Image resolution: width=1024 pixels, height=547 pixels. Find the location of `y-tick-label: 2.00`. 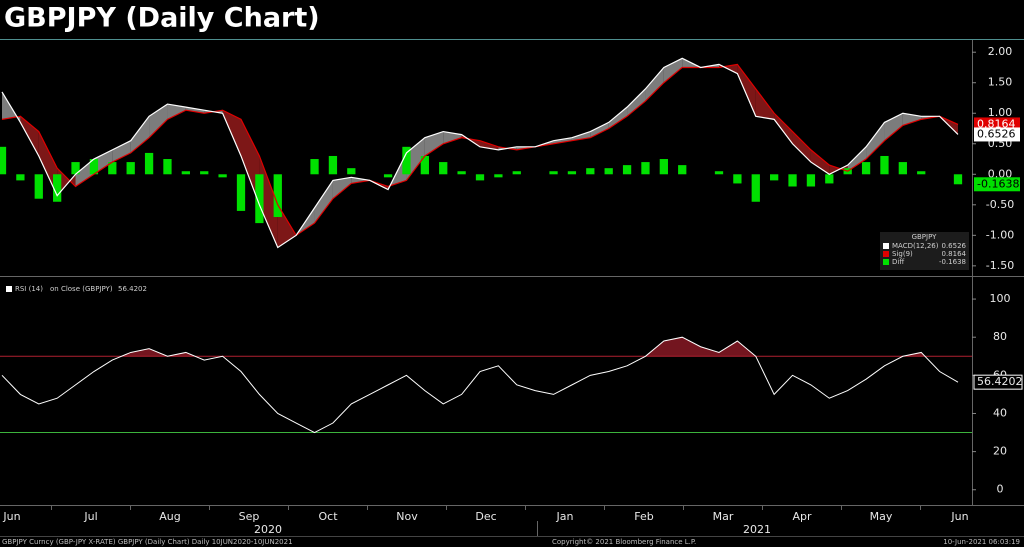

y-tick-label: 2.00 is located at coordinates (1000, 51).